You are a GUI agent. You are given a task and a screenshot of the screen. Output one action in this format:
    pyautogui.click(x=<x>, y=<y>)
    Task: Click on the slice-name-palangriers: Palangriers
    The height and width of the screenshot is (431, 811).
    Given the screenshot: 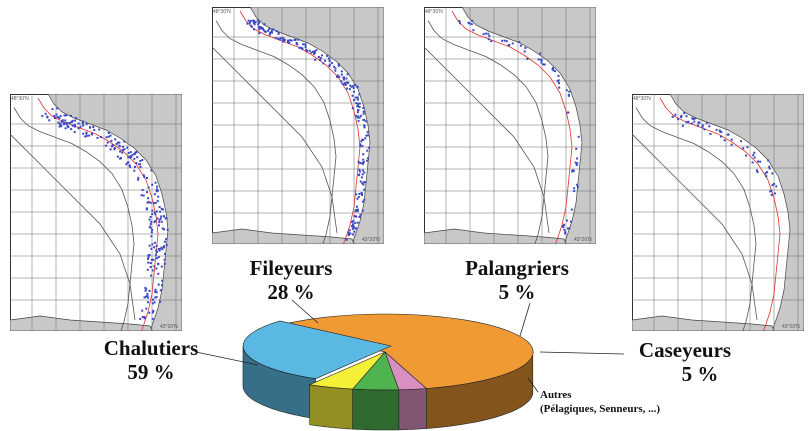 What is the action you would take?
    pyautogui.click(x=517, y=268)
    